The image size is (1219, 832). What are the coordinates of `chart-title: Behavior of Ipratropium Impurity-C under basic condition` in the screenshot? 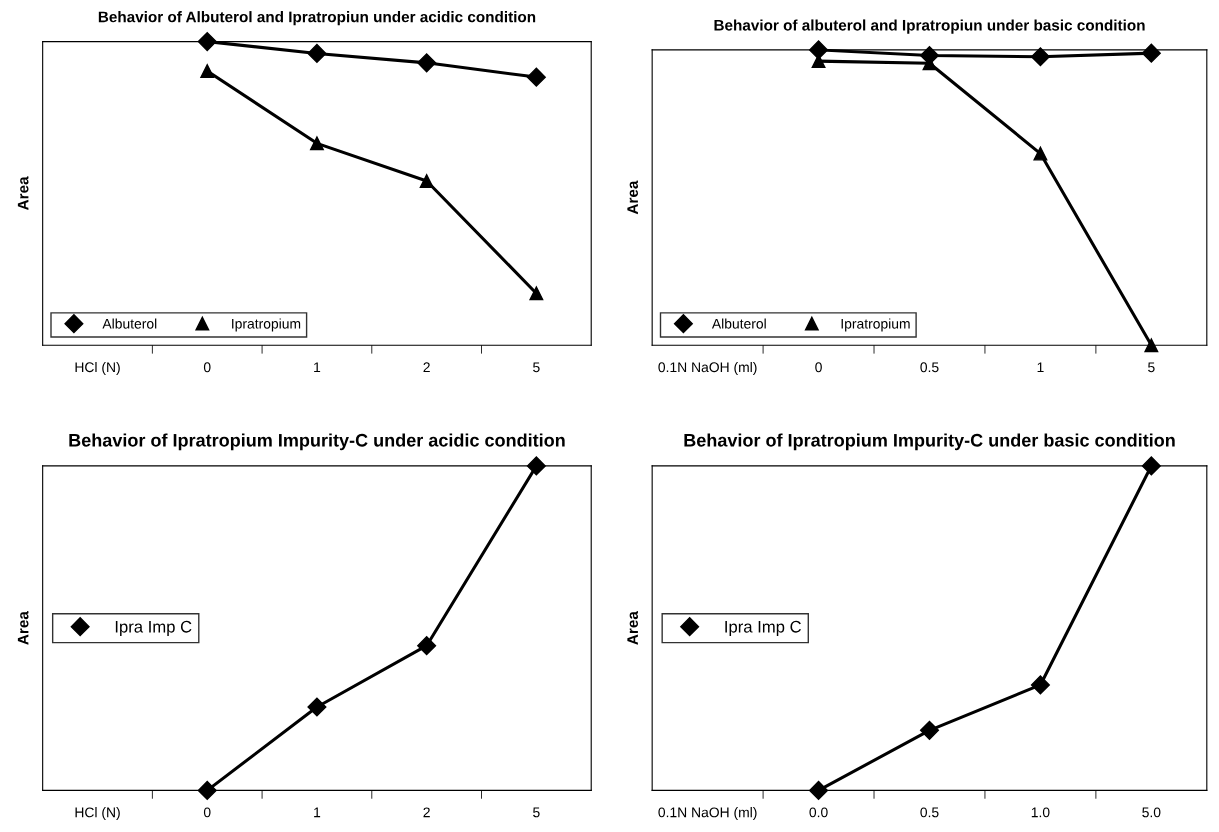 It's located at (929, 442).